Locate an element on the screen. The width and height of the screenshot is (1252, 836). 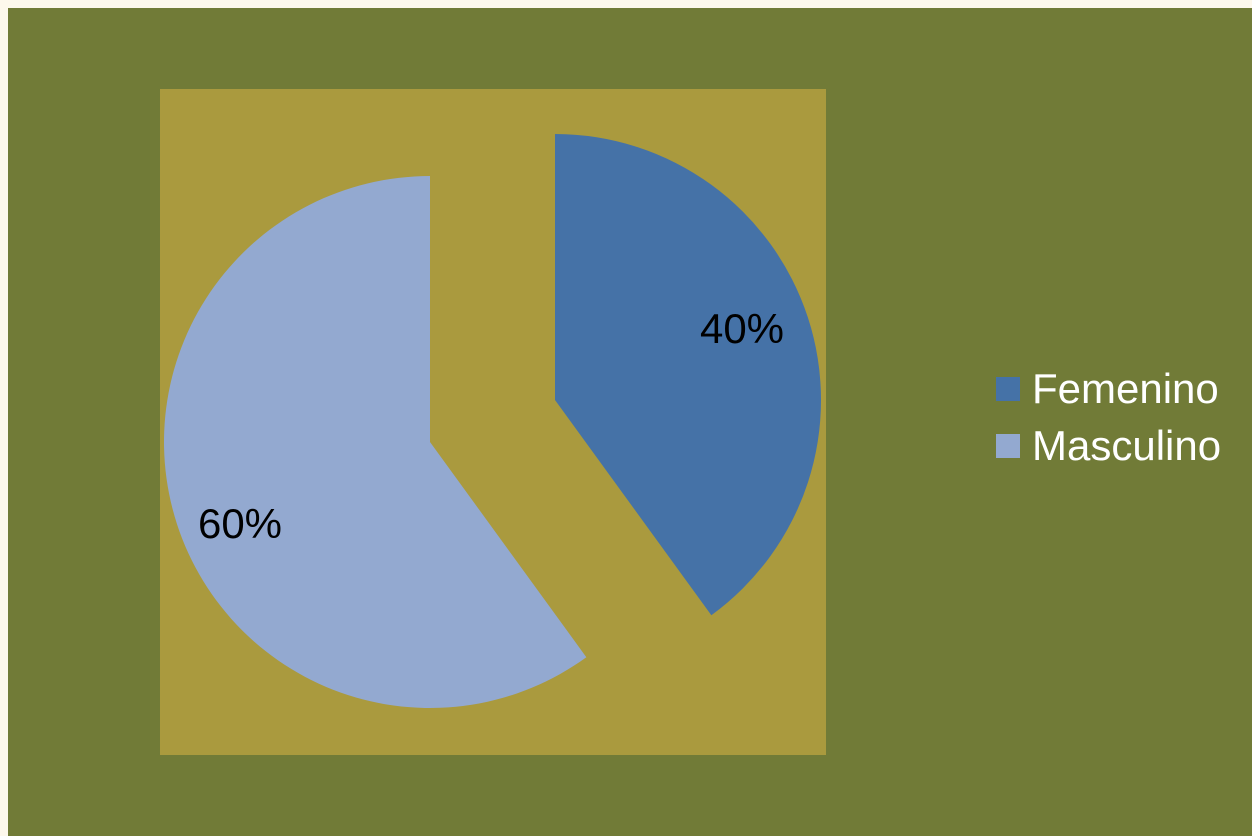
legend-item-femenino: Femenino is located at coordinates (1108, 388).